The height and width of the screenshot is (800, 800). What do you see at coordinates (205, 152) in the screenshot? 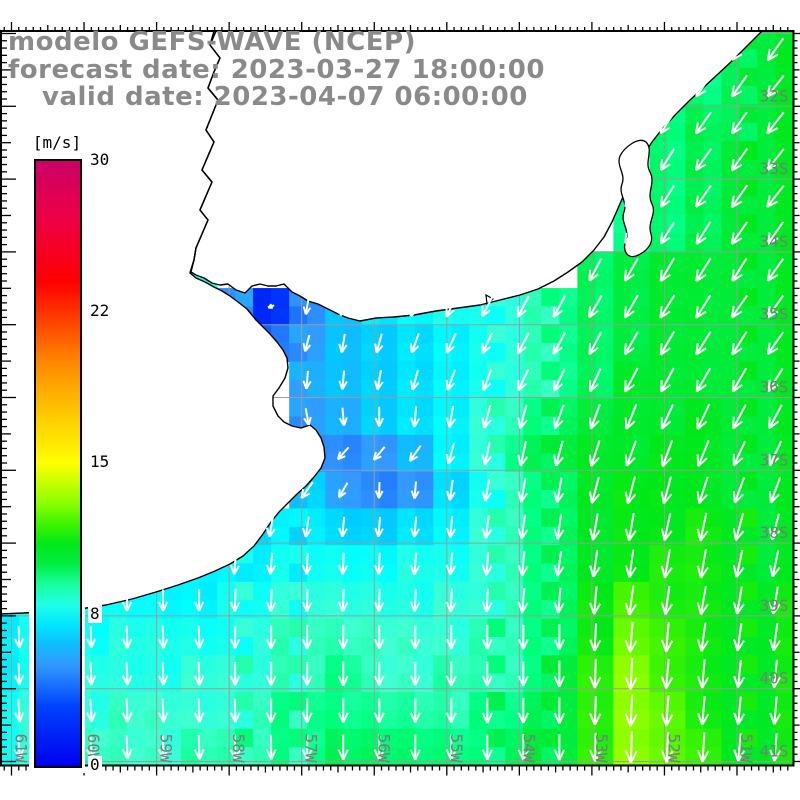
I see `river-line` at bounding box center [205, 152].